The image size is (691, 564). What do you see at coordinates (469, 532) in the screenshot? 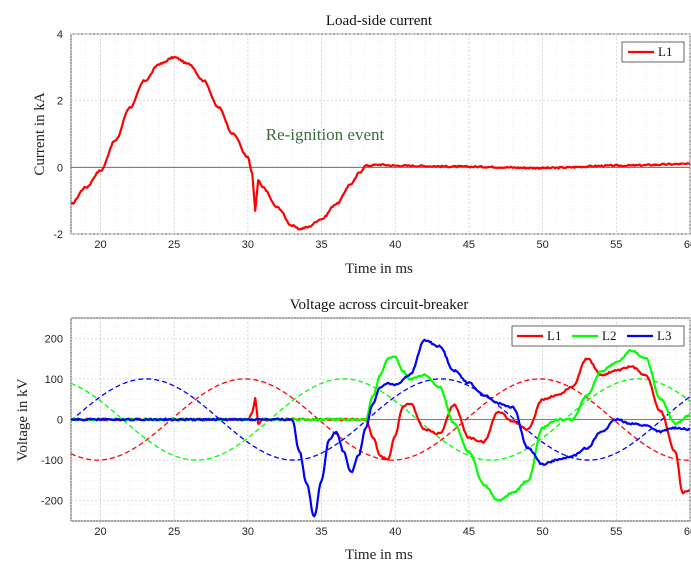
I see `voltage-x-tick-label: 45` at bounding box center [469, 532].